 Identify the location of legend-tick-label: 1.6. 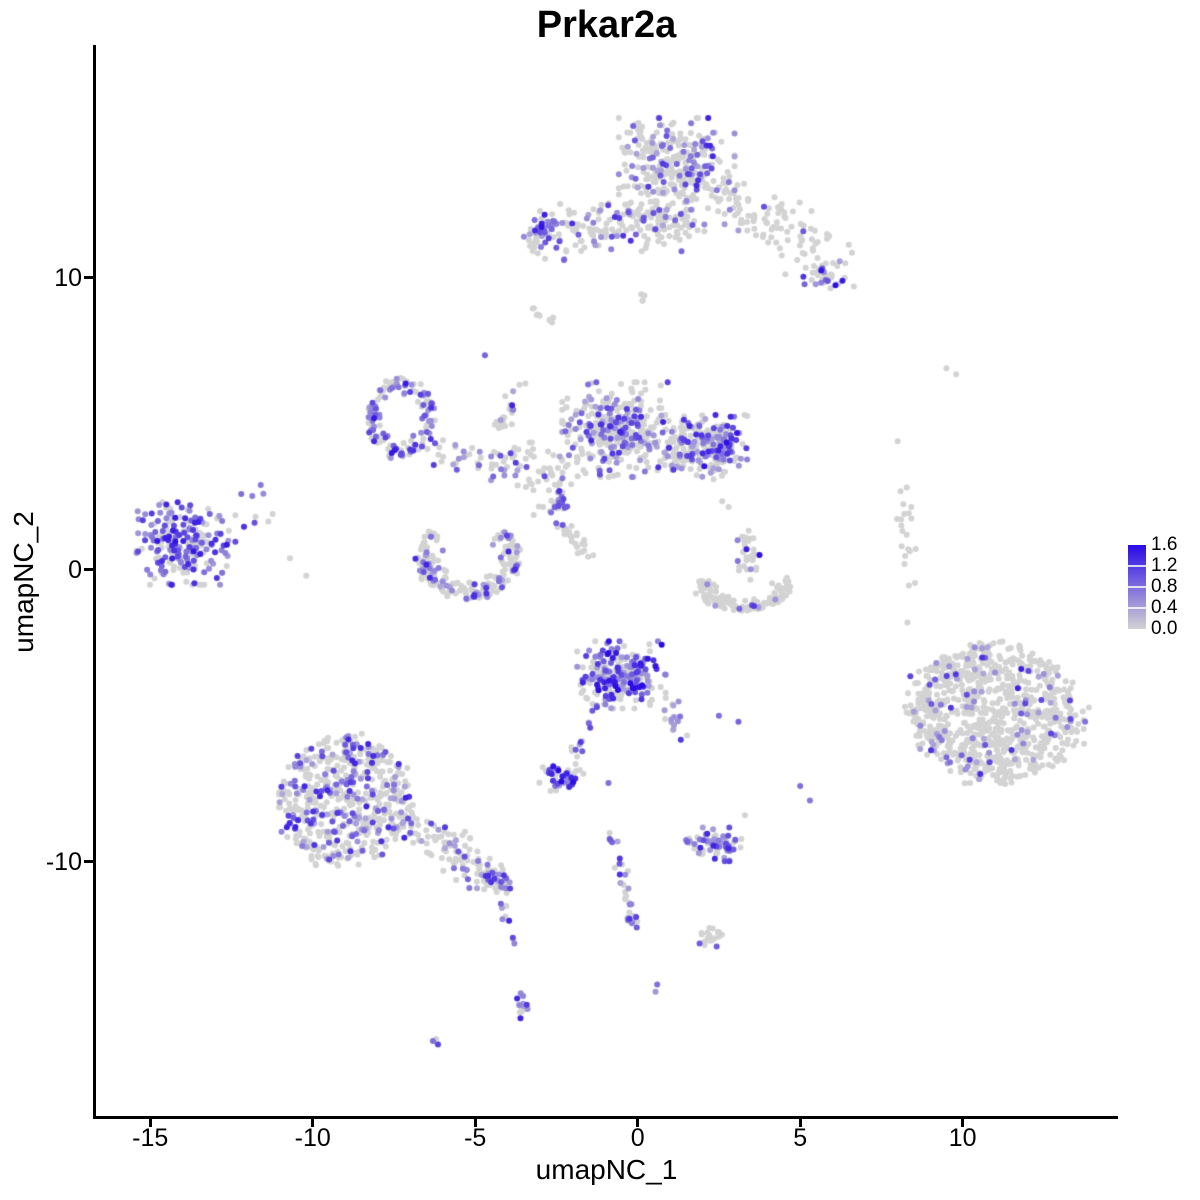
(1164, 544).